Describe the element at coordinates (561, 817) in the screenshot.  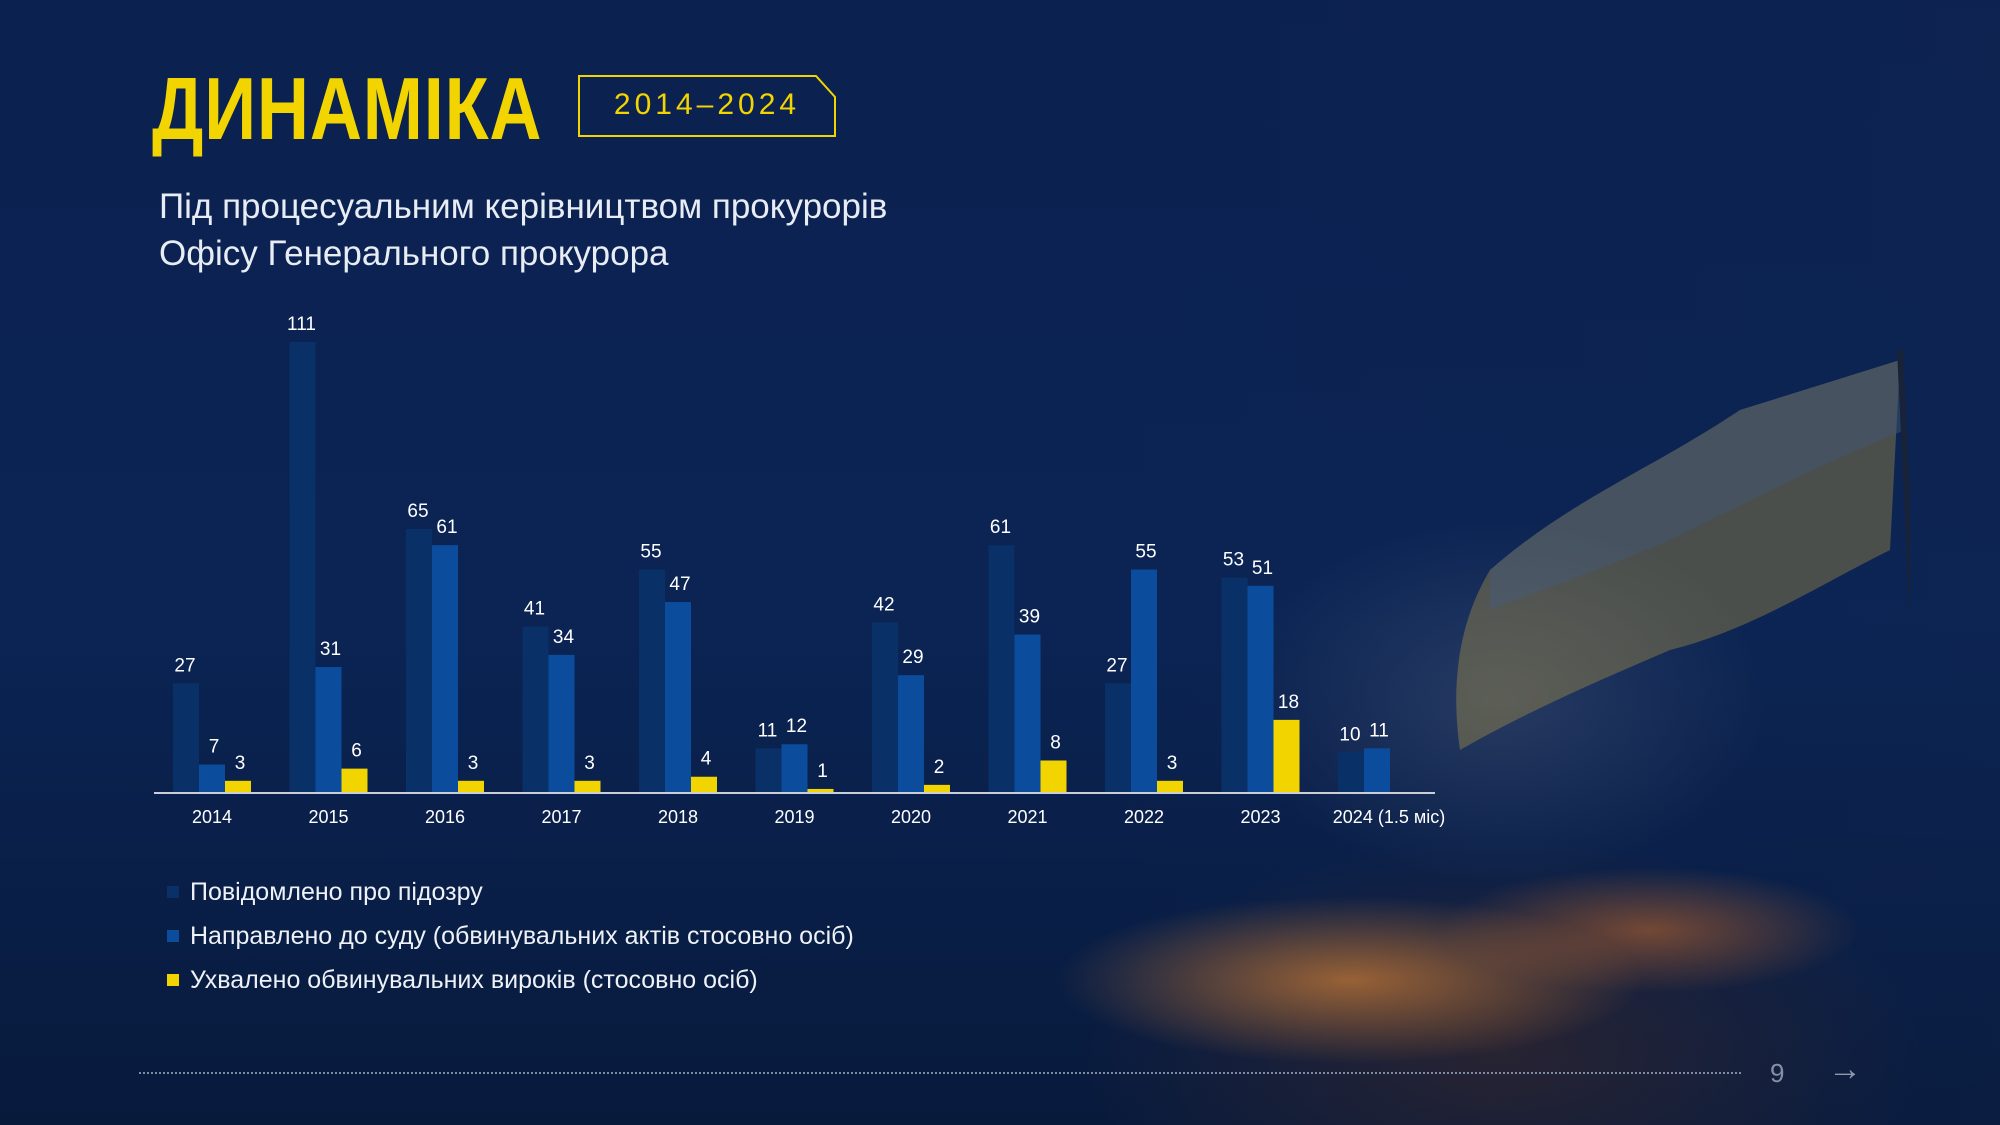
I see `x-tick-label: 2017` at that location.